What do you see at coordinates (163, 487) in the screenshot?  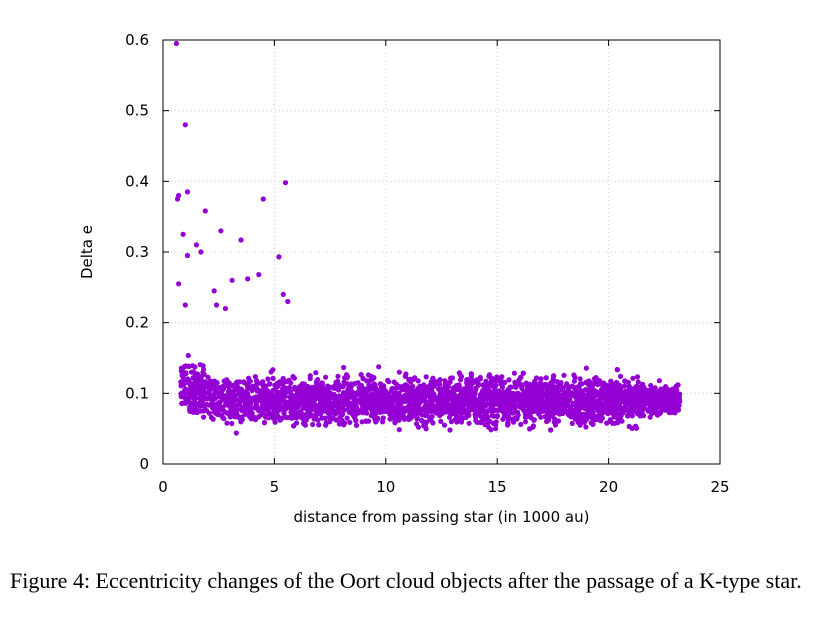 I see `x-tick-label: 0` at bounding box center [163, 487].